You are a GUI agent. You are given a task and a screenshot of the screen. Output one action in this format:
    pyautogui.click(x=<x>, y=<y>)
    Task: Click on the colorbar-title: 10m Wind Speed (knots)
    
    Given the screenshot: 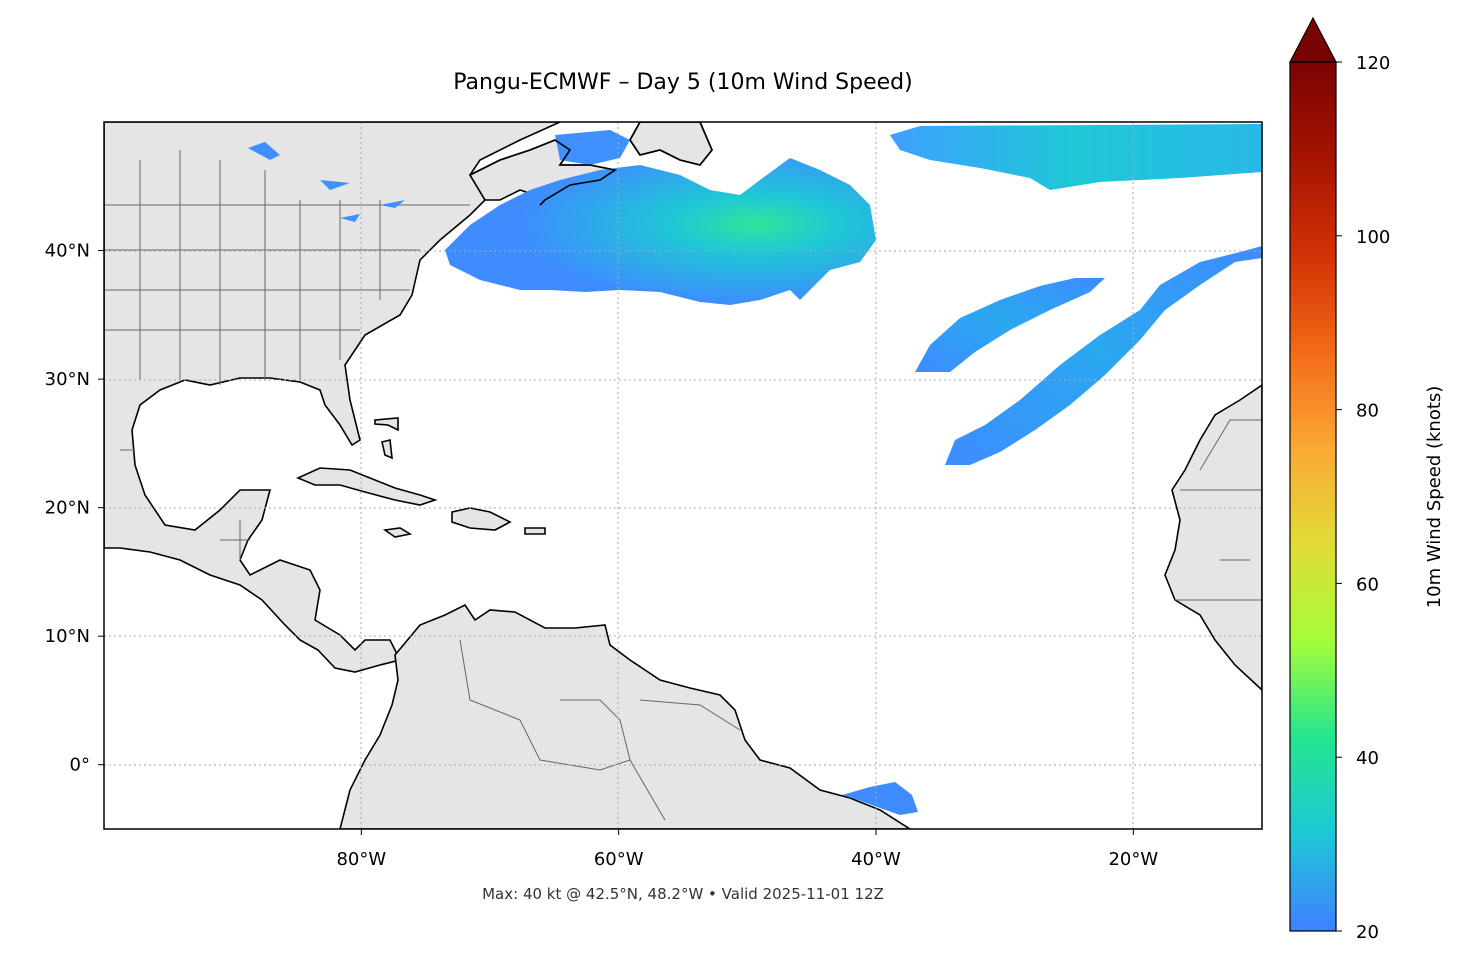 What is the action you would take?
    pyautogui.click(x=1434, y=497)
    